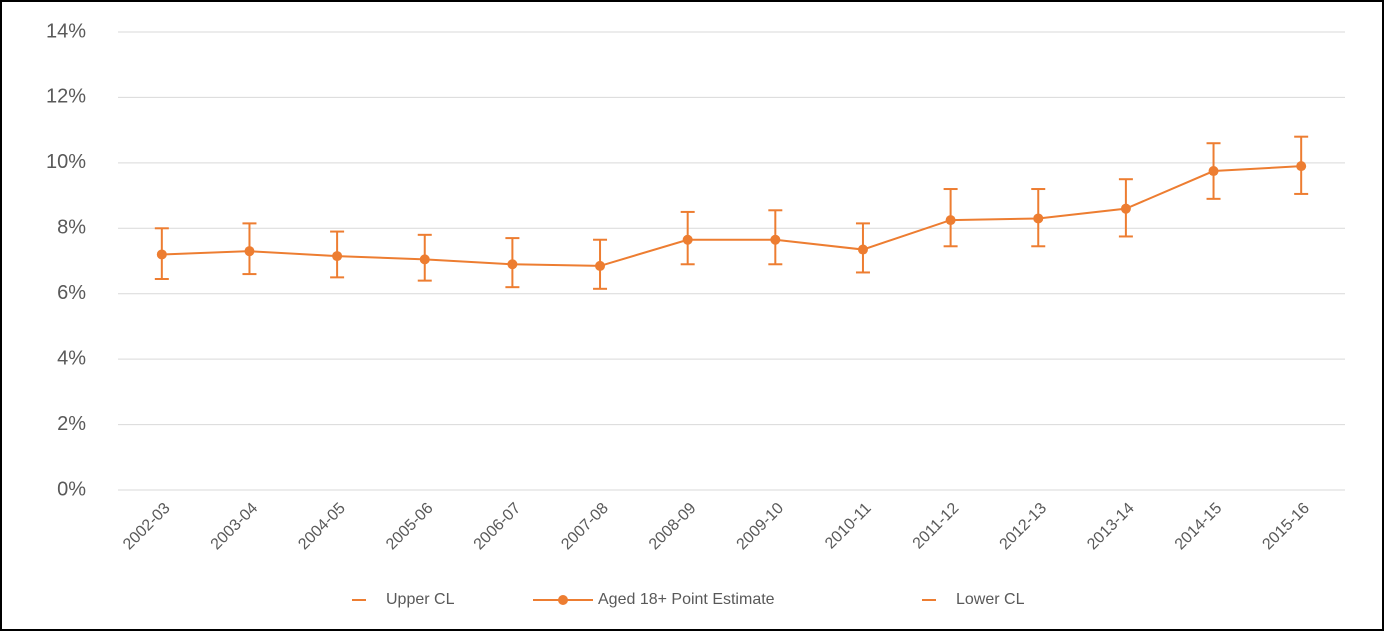 This screenshot has width=1384, height=631. What do you see at coordinates (731, 216) in the screenshot?
I see `series-line` at bounding box center [731, 216].